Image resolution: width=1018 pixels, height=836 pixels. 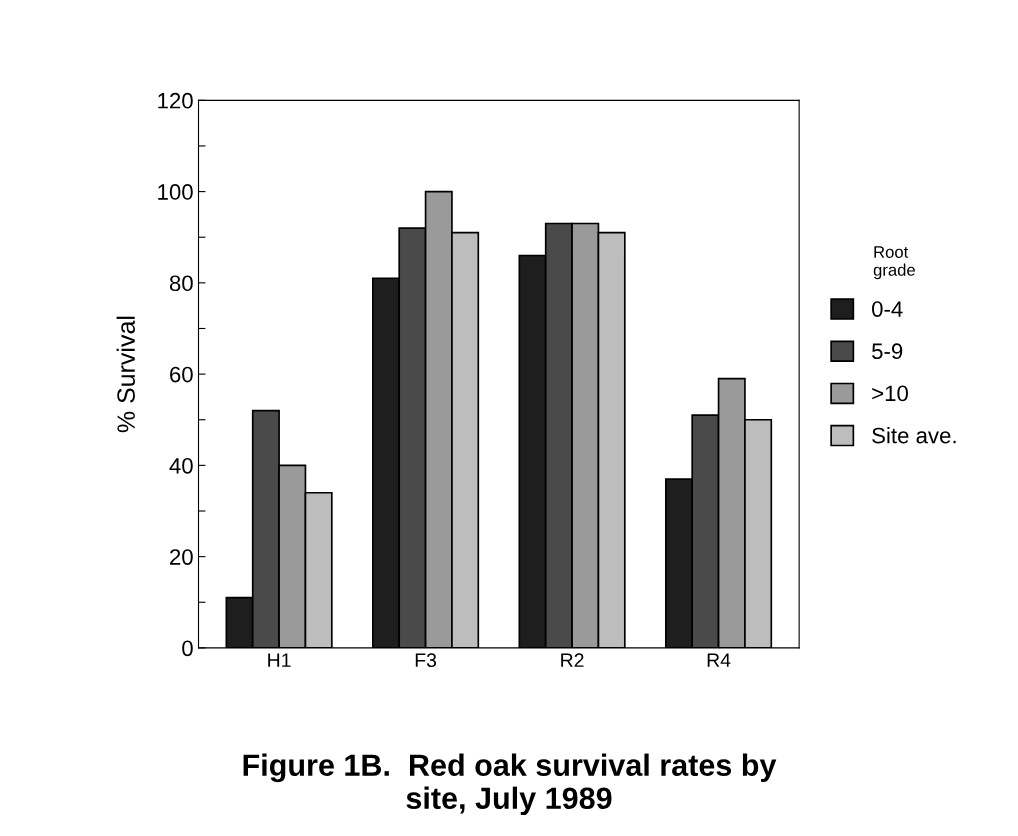 I want to click on y-tick-label: 20, so click(x=181, y=557).